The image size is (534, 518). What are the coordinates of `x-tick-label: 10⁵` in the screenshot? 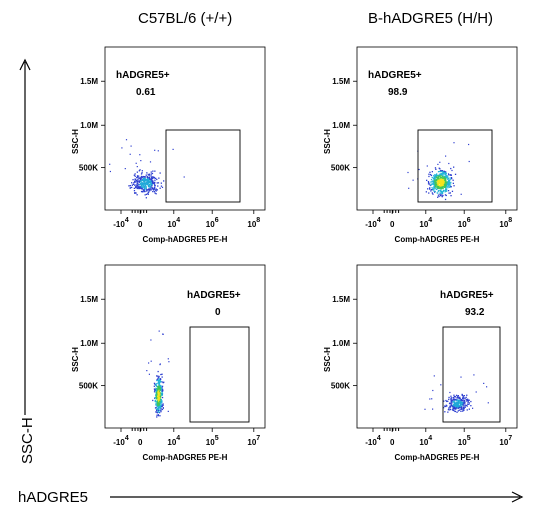 It's located at (212, 441).